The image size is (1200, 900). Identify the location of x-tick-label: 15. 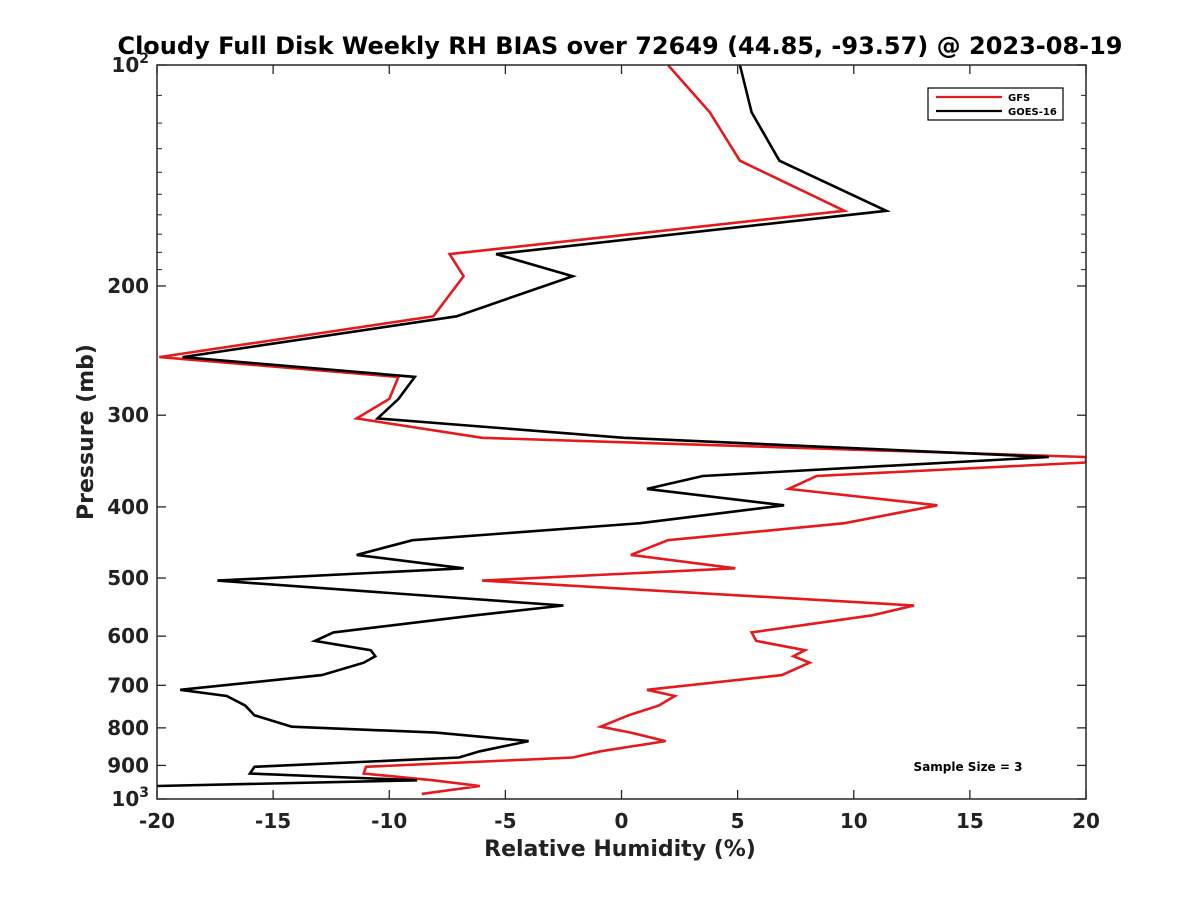
(970, 821).